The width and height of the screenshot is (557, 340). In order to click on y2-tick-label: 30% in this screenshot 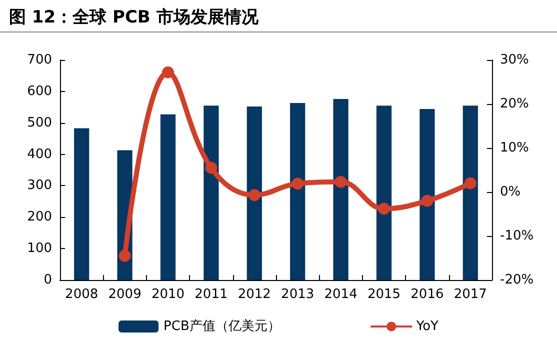, I will do `click(514, 60)`.